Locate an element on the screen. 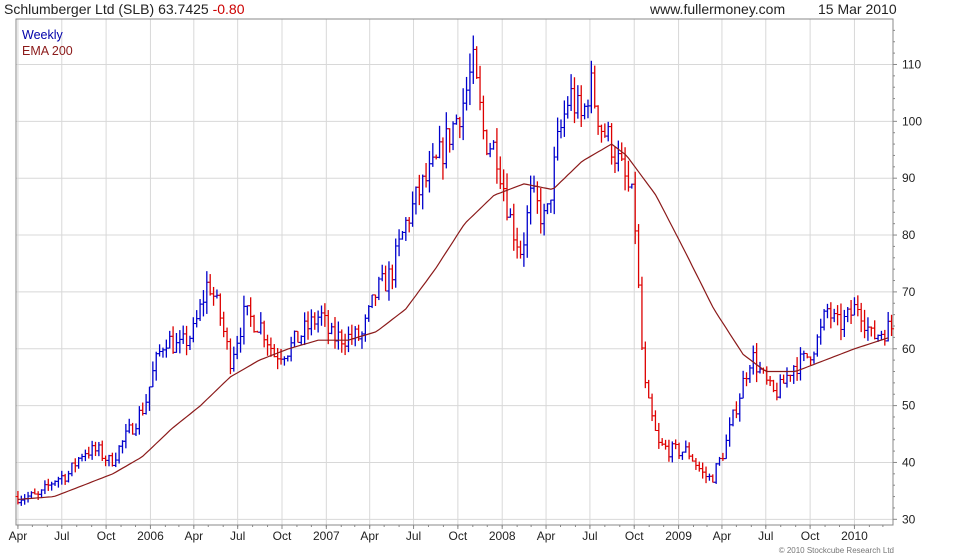 This screenshot has width=980, height=560. x-tick-label: 2008 is located at coordinates (502, 536).